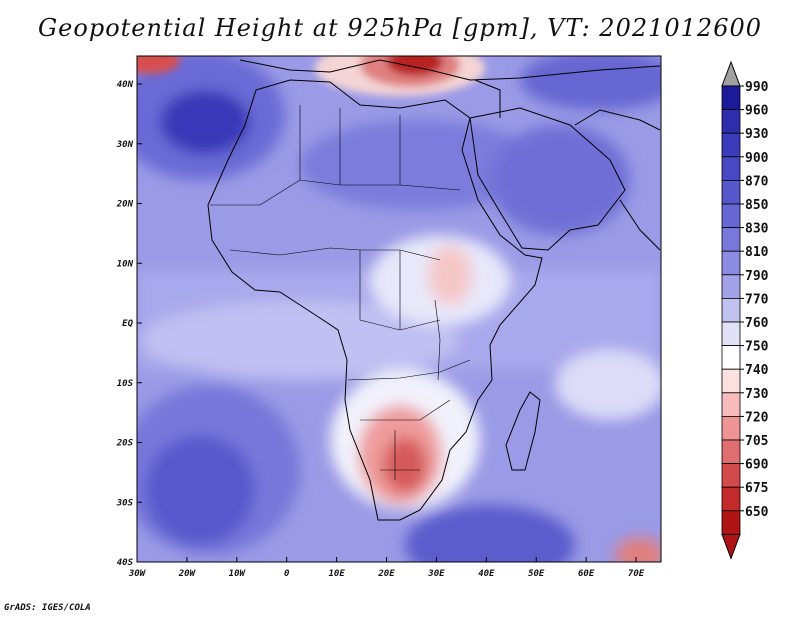 The image size is (800, 618). Describe the element at coordinates (437, 340) in the screenshot. I see `border-great-lakes` at that location.